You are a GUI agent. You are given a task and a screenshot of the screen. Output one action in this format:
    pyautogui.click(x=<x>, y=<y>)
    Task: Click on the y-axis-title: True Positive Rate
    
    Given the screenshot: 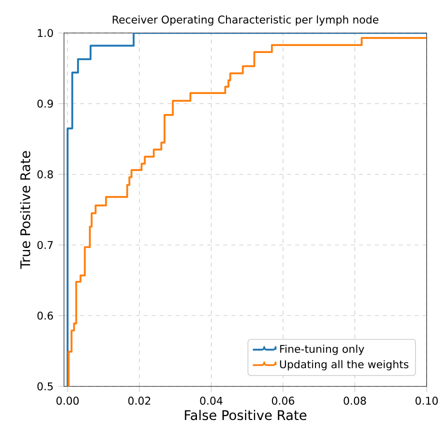 What is the action you would take?
    pyautogui.click(x=25, y=210)
    